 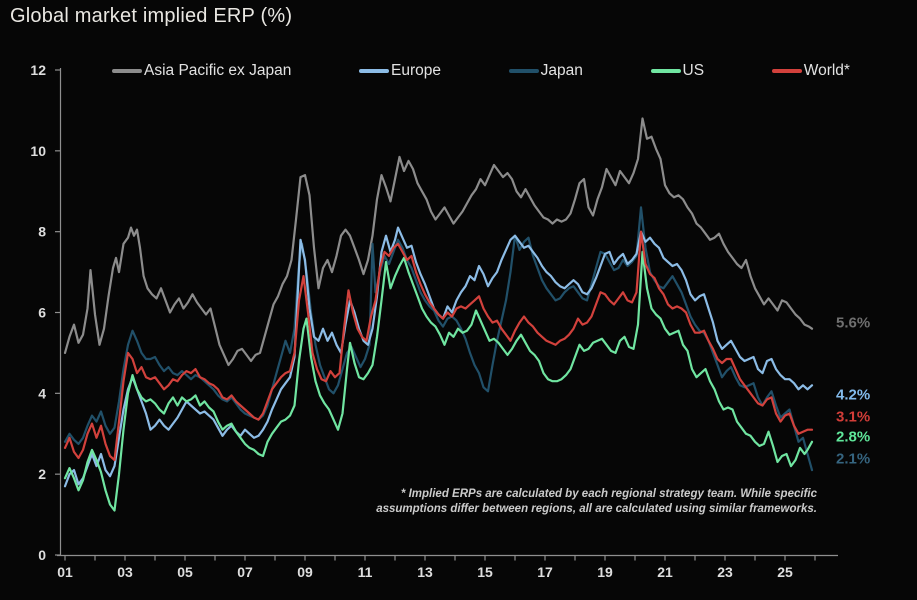 I want to click on x-axis-tick-label: 01, so click(x=65, y=572).